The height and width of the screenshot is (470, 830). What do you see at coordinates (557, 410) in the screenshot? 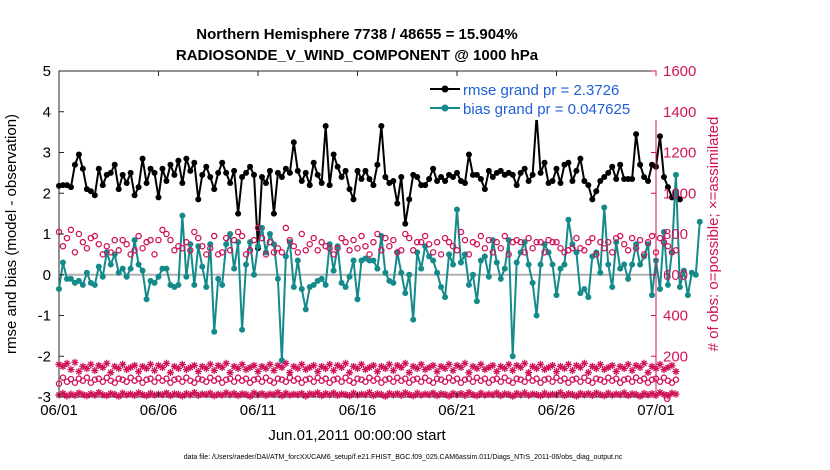
I see `x-tick-label: 06/26` at bounding box center [557, 410].